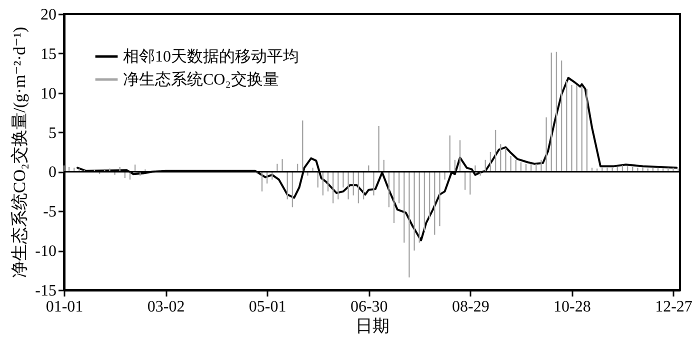  Describe the element at coordinates (52, 133) in the screenshot. I see `y-tick-label: 5` at that location.